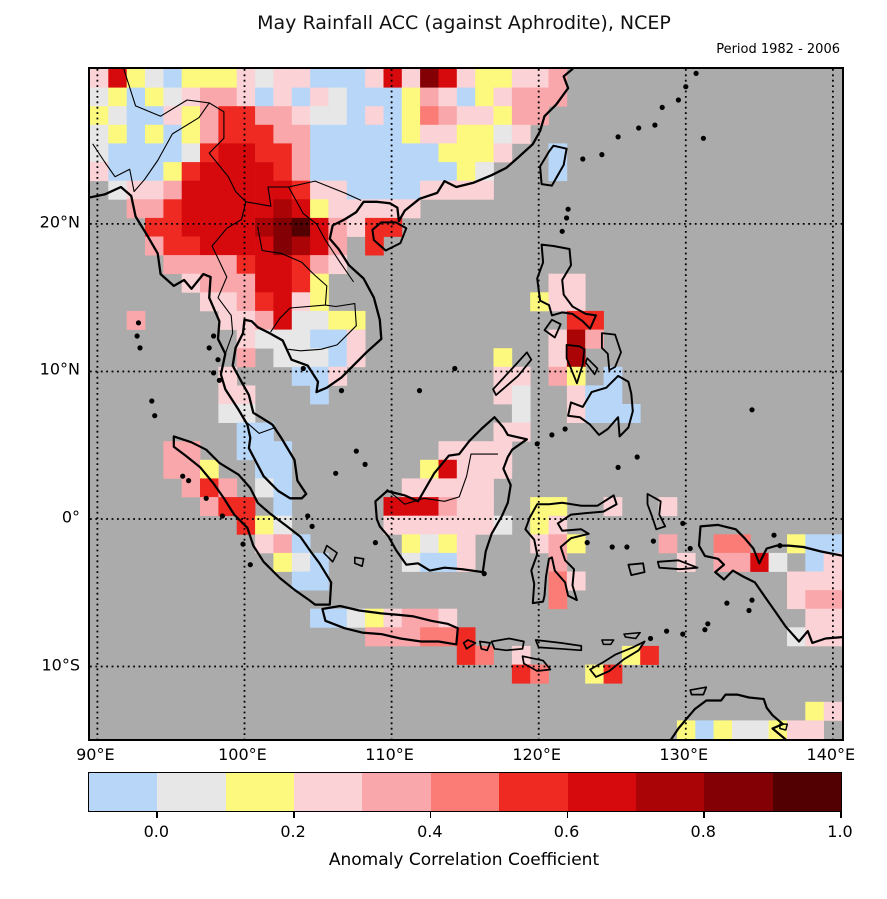  I want to click on figure-subtitle: Period 1982 - 2006, so click(778, 49).